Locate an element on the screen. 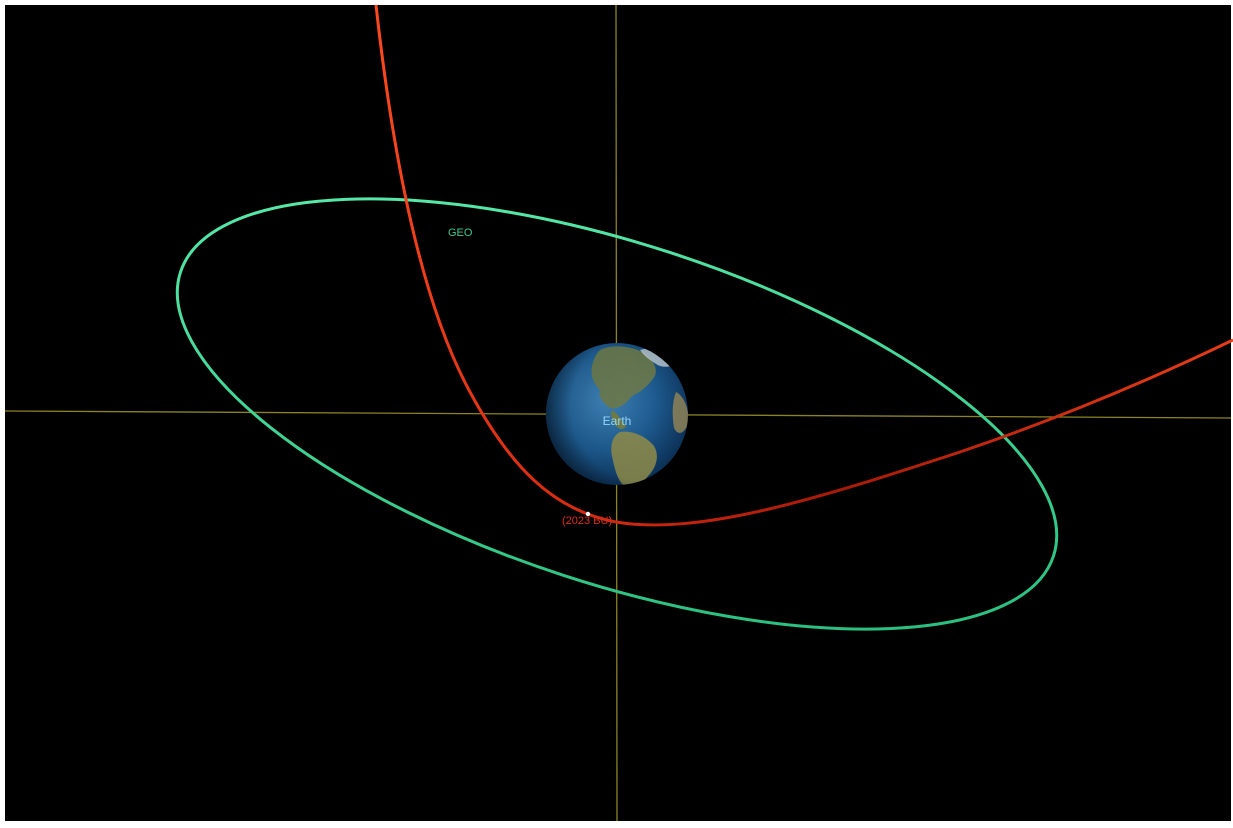 The height and width of the screenshot is (828, 1233). geo-orbit-label: GEO is located at coordinates (460, 233).